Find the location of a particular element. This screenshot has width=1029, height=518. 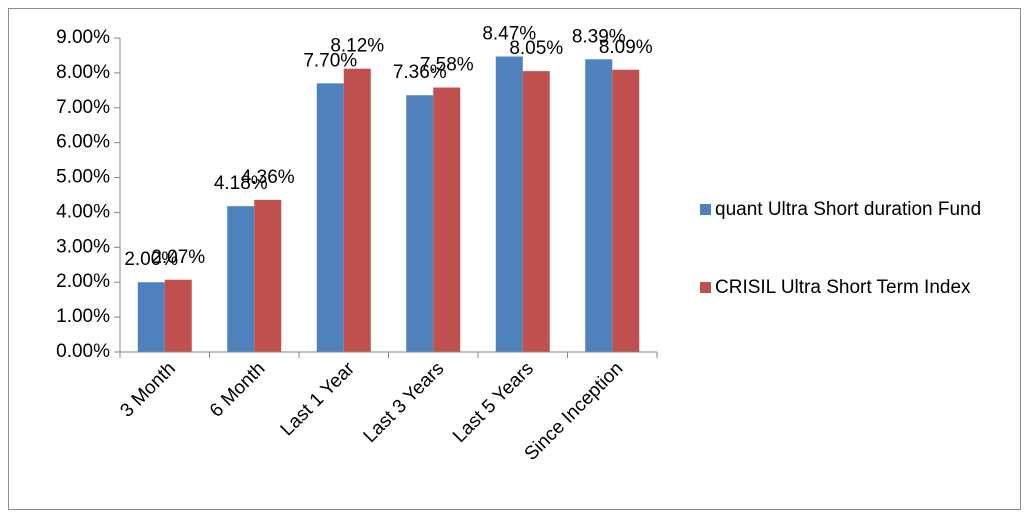

value-label: 8.39% is located at coordinates (599, 36).